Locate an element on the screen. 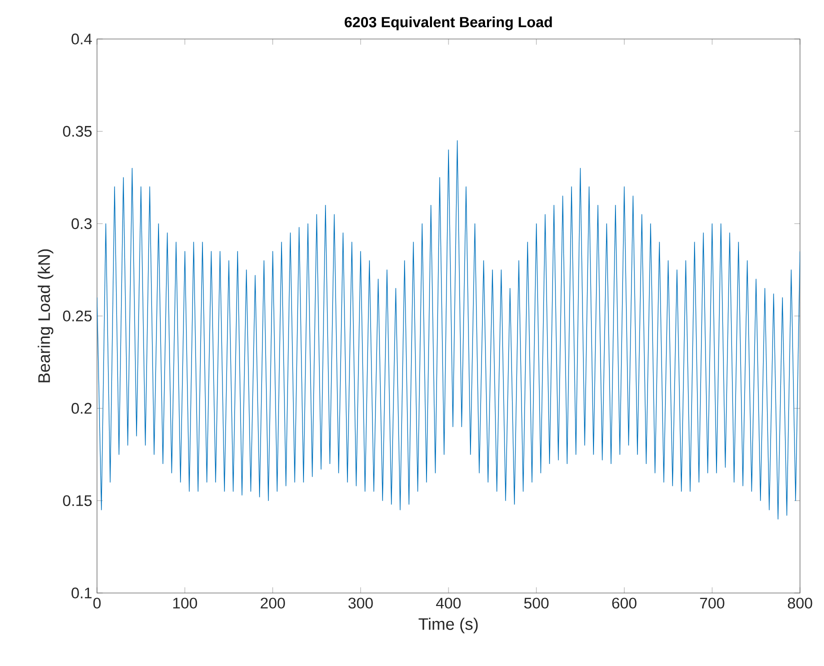 The width and height of the screenshot is (824, 666). chart-title: 6203 Equivalent Bearing Load is located at coordinates (448, 23).